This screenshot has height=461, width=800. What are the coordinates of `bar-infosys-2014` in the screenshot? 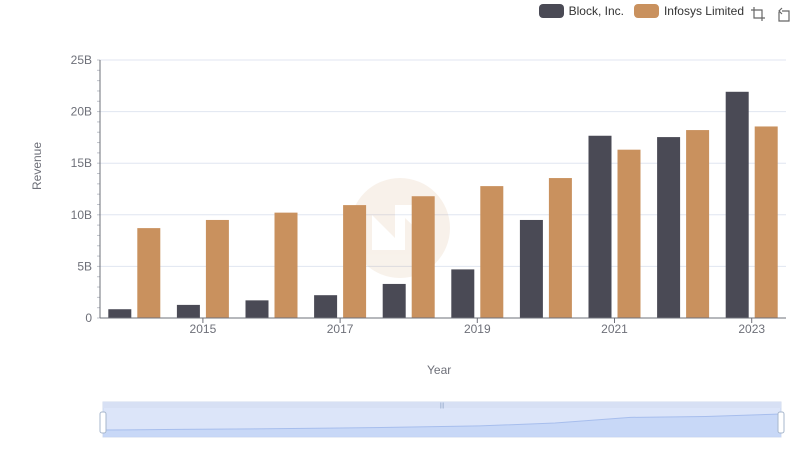 It's located at (149, 273).